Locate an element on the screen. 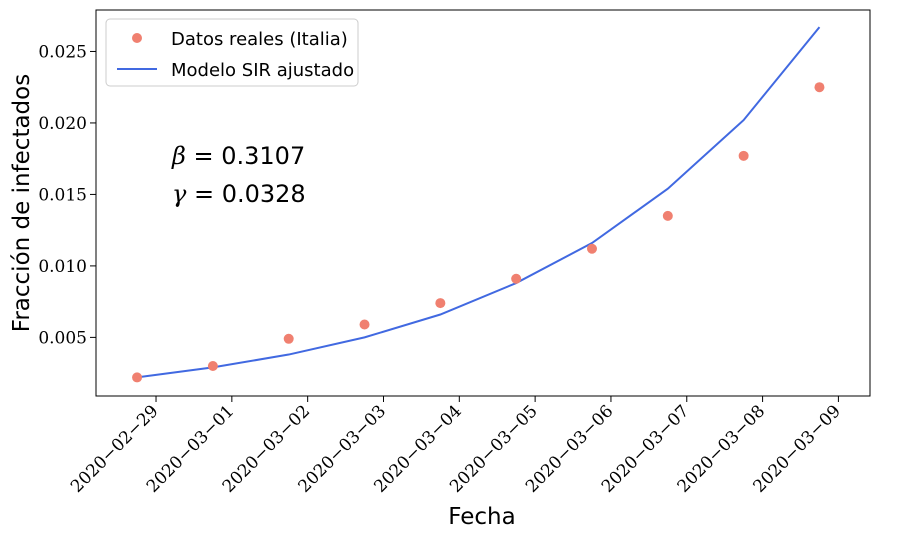  y-tick-label: 0.005 is located at coordinates (62, 338).